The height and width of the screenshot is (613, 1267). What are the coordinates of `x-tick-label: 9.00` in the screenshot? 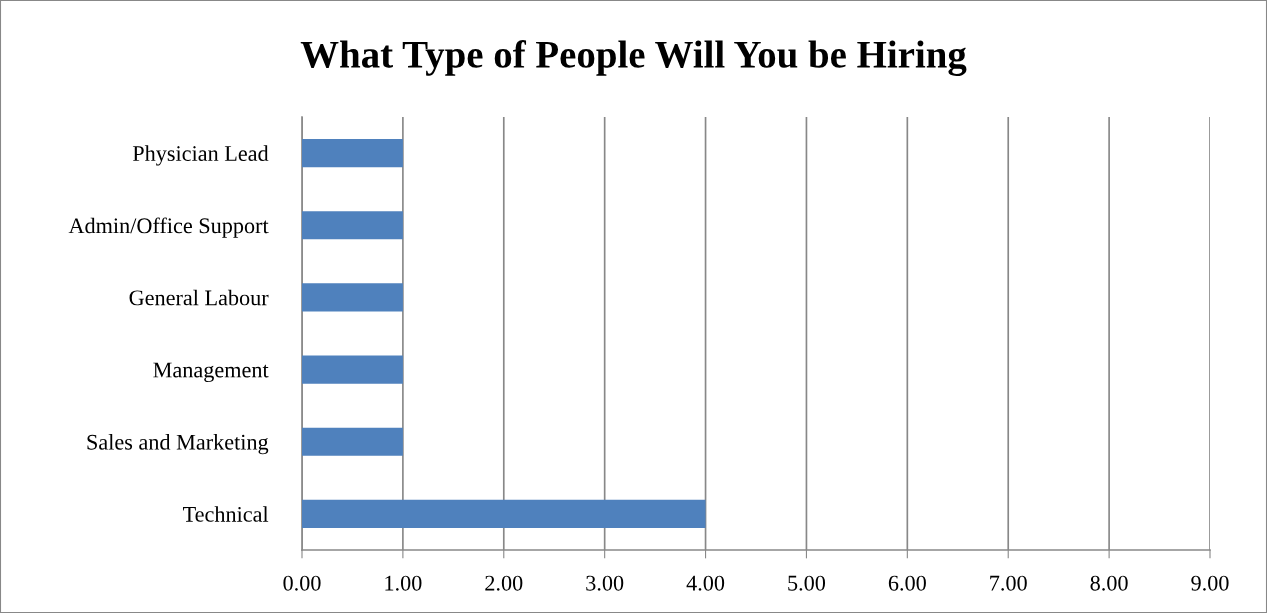 It's located at (1210, 583).